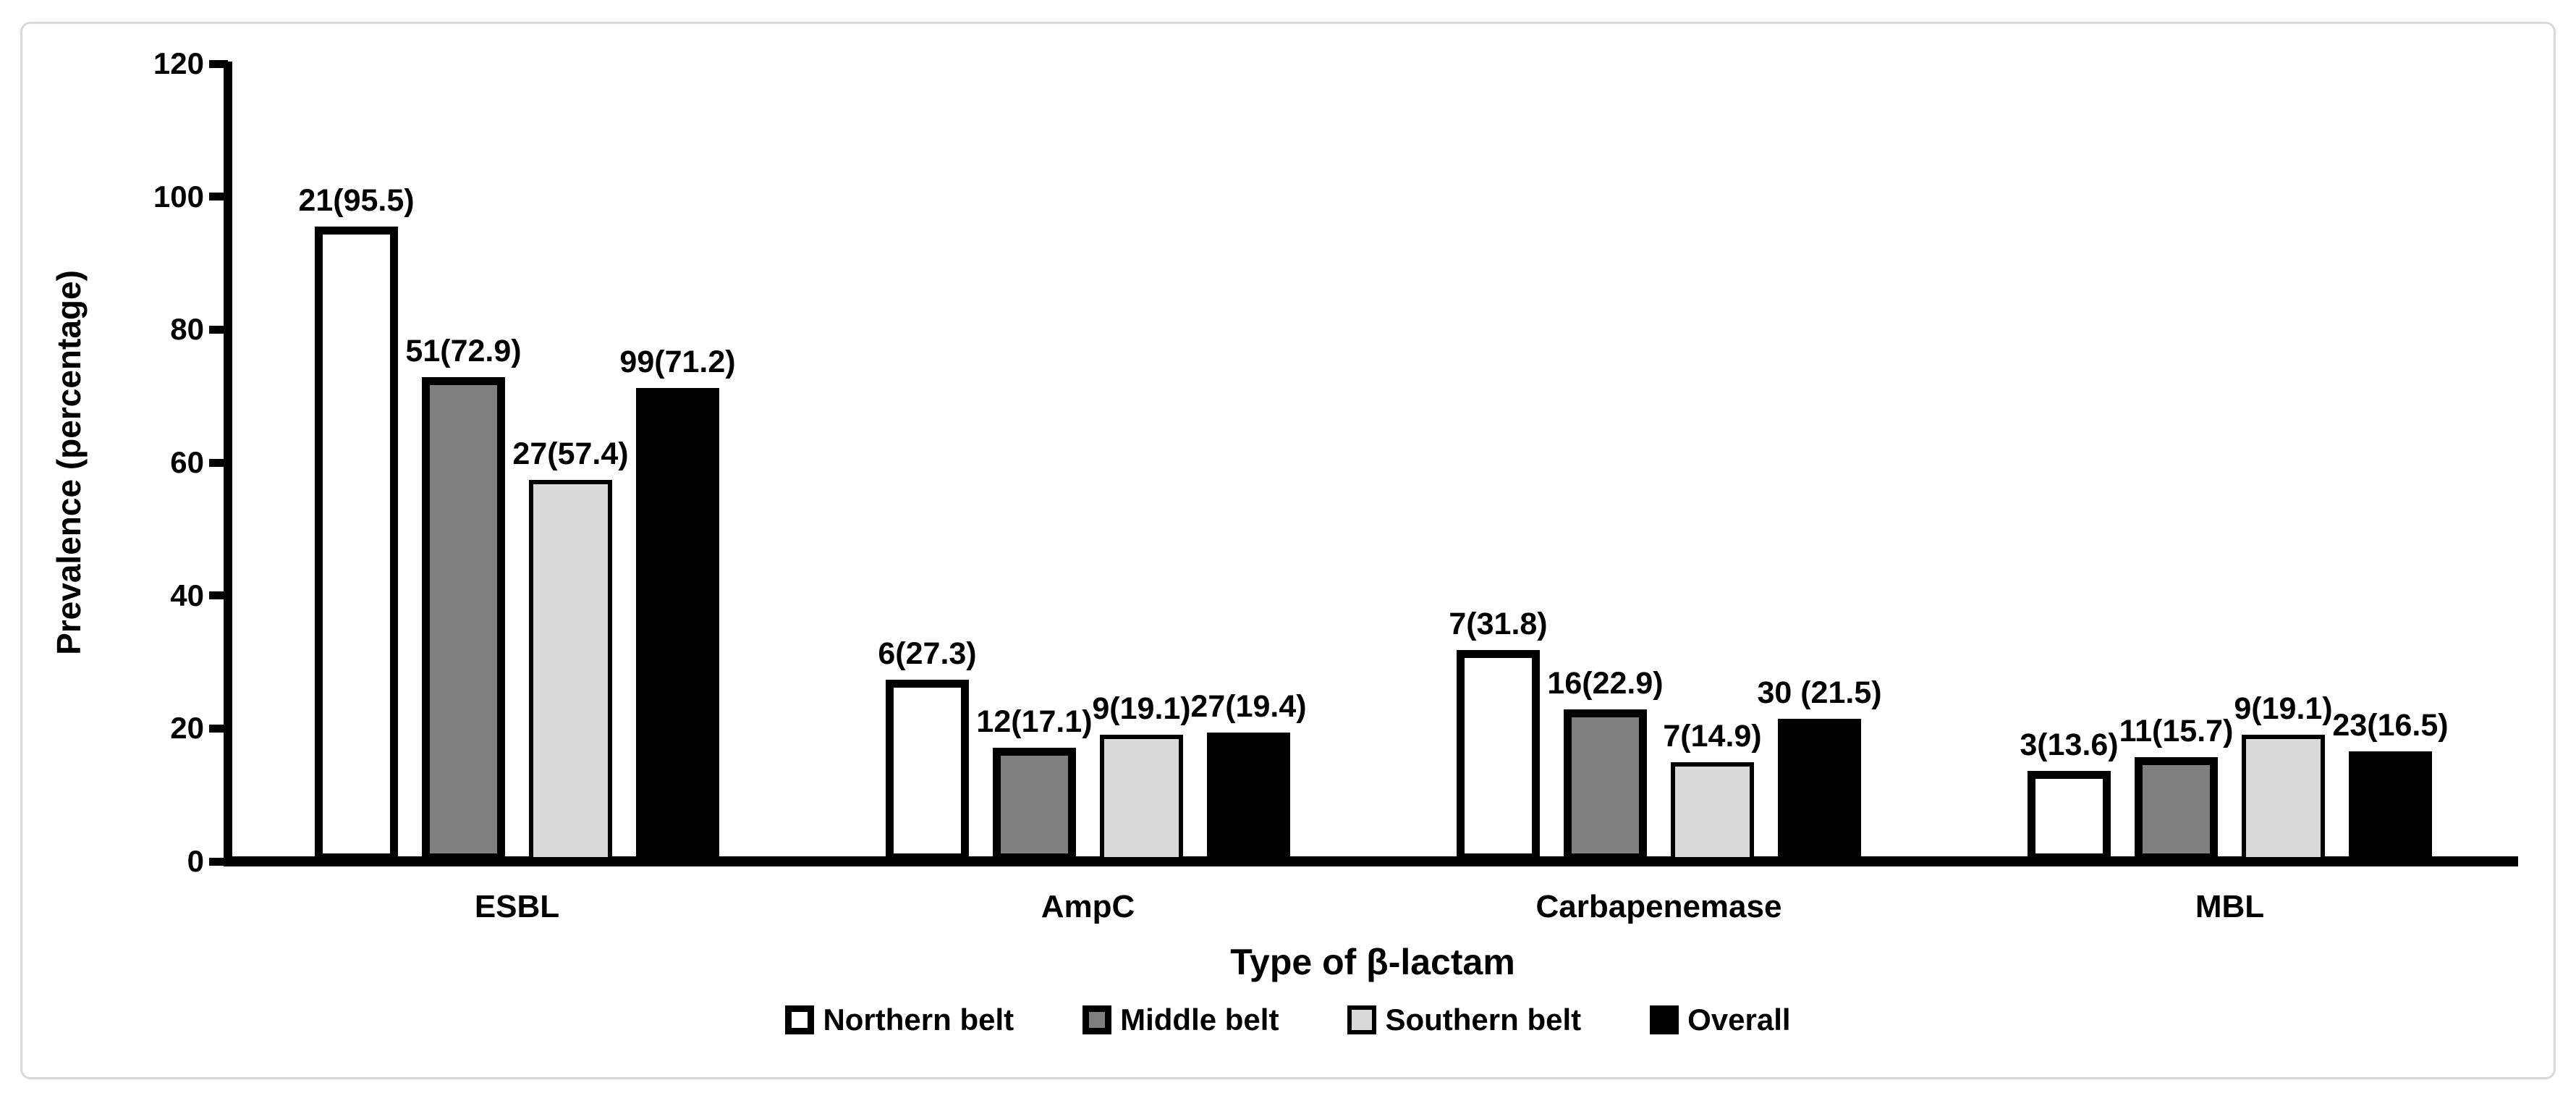 This screenshot has width=2576, height=1101. I want to click on bar-northern-belt-mbl, so click(2069, 816).